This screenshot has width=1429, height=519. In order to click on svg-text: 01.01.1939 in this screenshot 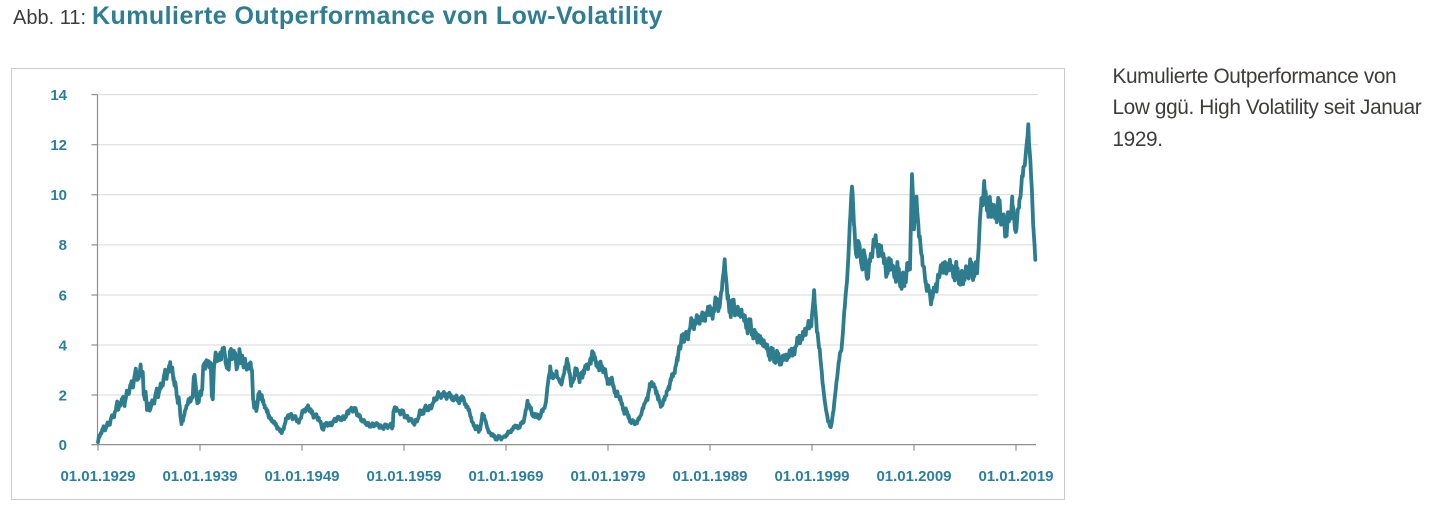, I will do `click(199, 476)`.